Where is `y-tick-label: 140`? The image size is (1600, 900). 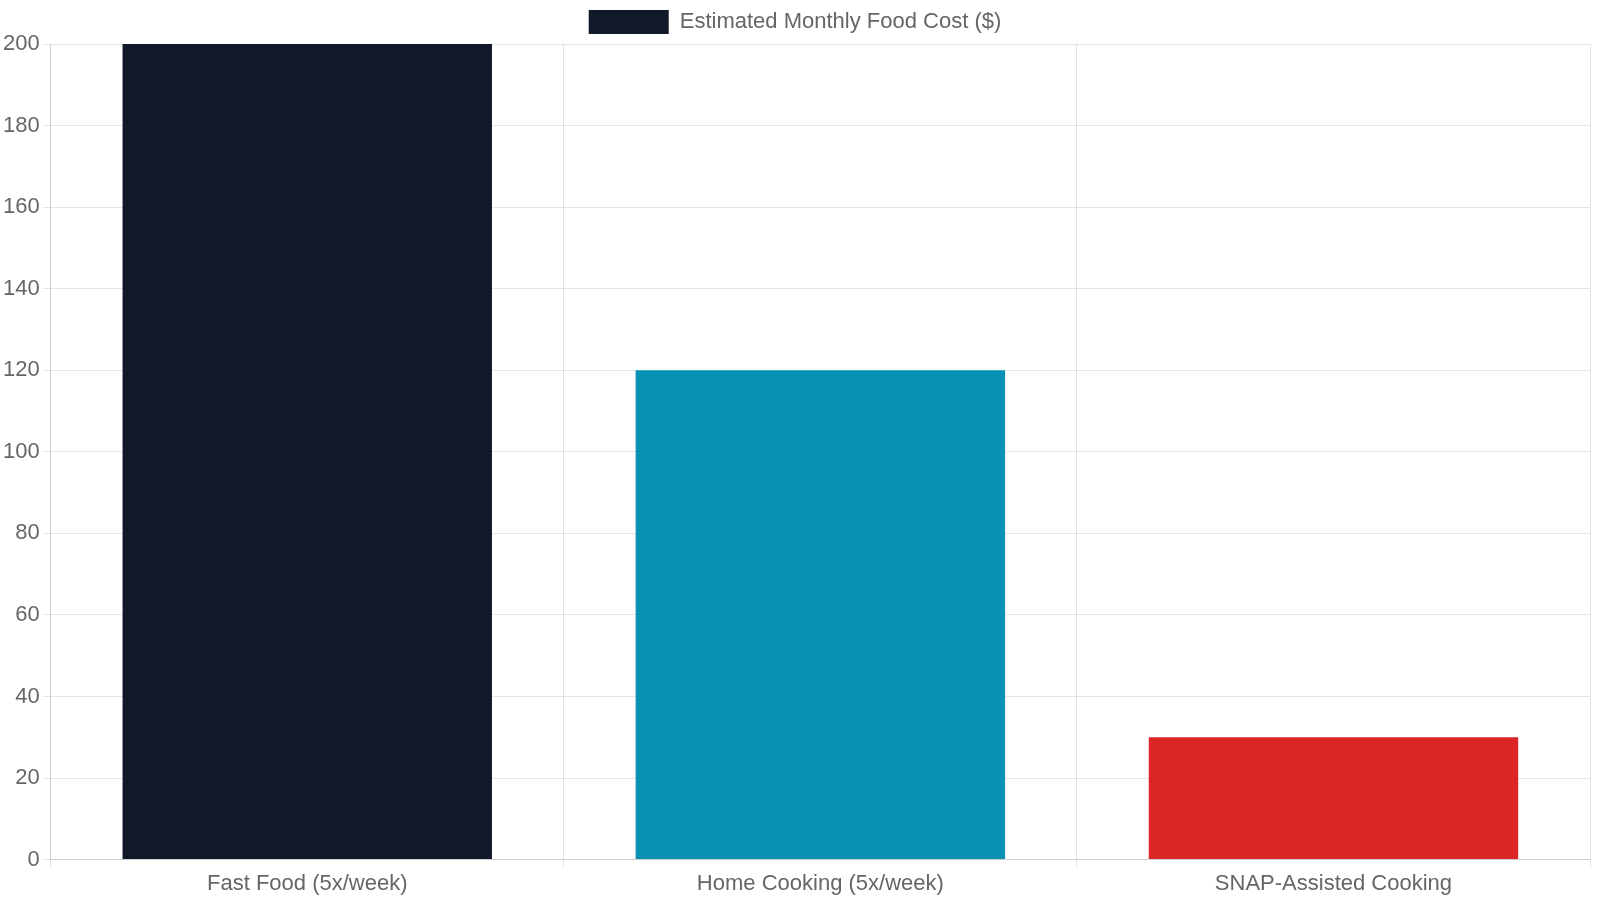 y-tick-label: 140 is located at coordinates (21, 287).